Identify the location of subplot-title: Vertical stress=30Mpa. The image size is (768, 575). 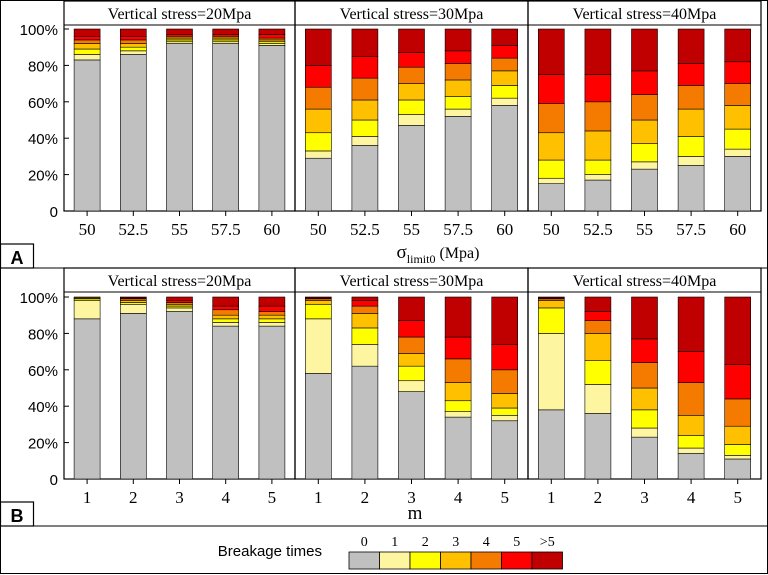
(412, 14).